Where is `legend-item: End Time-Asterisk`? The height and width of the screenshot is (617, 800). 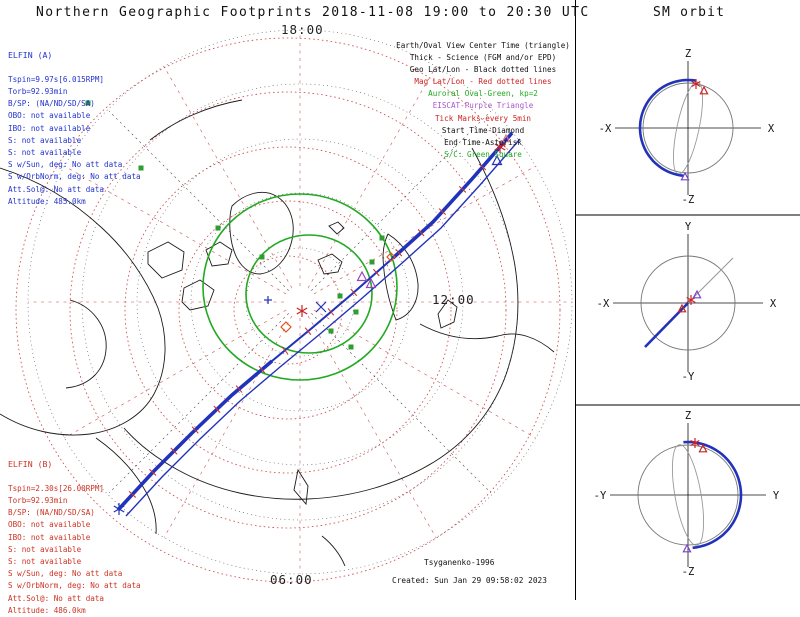 legend-item: End Time-Asterisk is located at coordinates (483, 142).